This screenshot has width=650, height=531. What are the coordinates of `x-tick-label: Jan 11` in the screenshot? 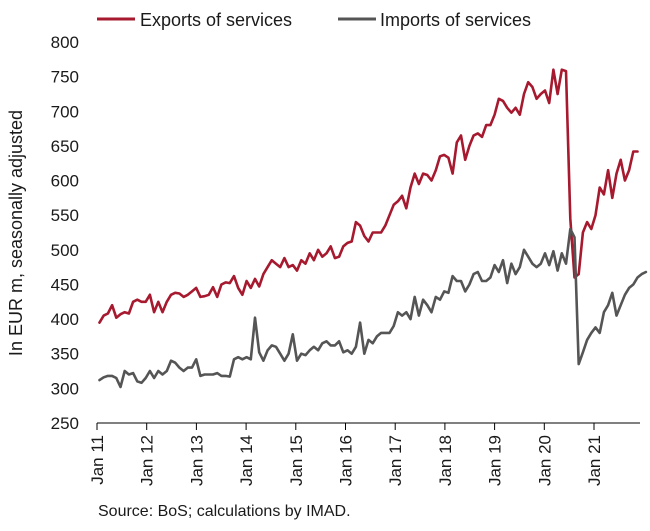 It's located at (97, 460).